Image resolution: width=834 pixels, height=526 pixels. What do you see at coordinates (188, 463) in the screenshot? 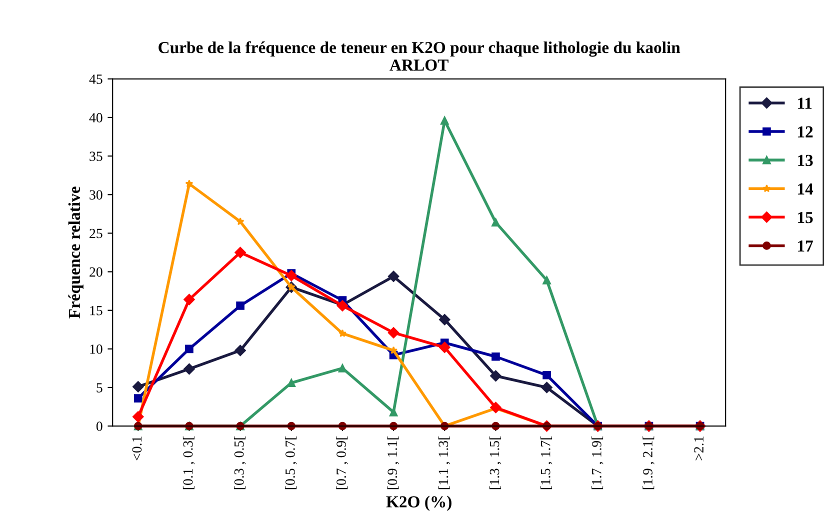
I see `x-tick-label: [0.1 , 0.3[` at bounding box center [188, 463].